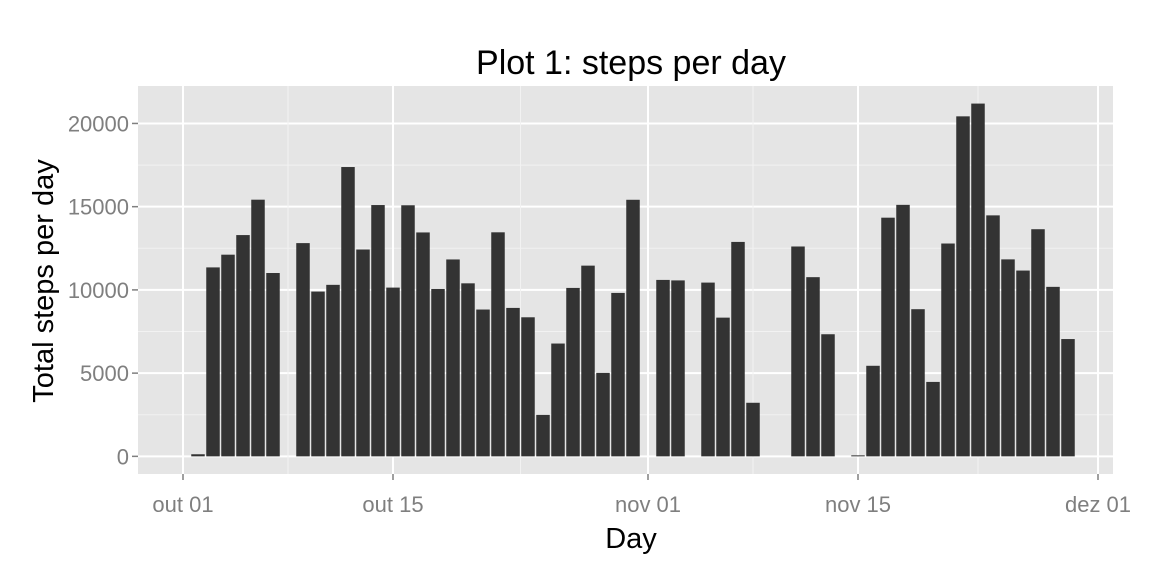 The height and width of the screenshot is (576, 1152). I want to click on y-tick-label: 20000, so click(98, 123).